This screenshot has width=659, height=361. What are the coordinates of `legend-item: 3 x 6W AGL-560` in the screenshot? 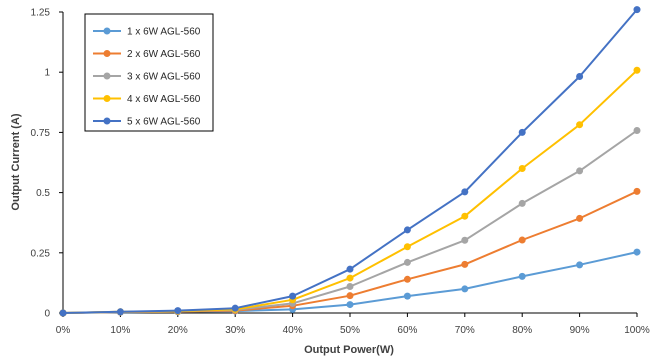 It's located at (147, 77).